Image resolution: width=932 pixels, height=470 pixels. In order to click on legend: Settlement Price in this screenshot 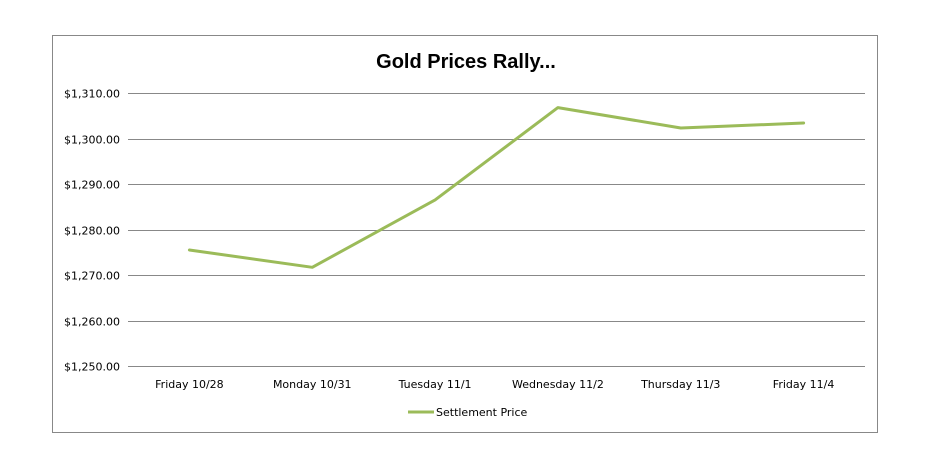, I will do `click(468, 412)`.